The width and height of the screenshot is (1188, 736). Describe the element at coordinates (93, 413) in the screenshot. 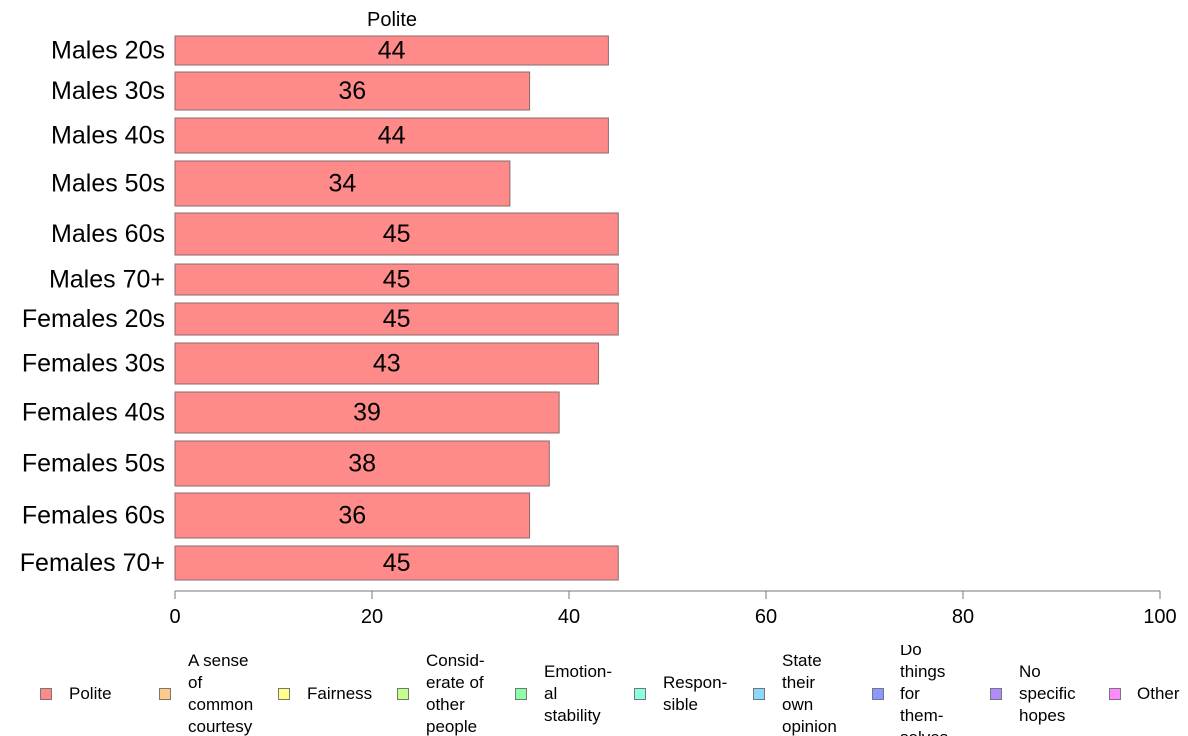

I see `category-label: Females 40s` at that location.